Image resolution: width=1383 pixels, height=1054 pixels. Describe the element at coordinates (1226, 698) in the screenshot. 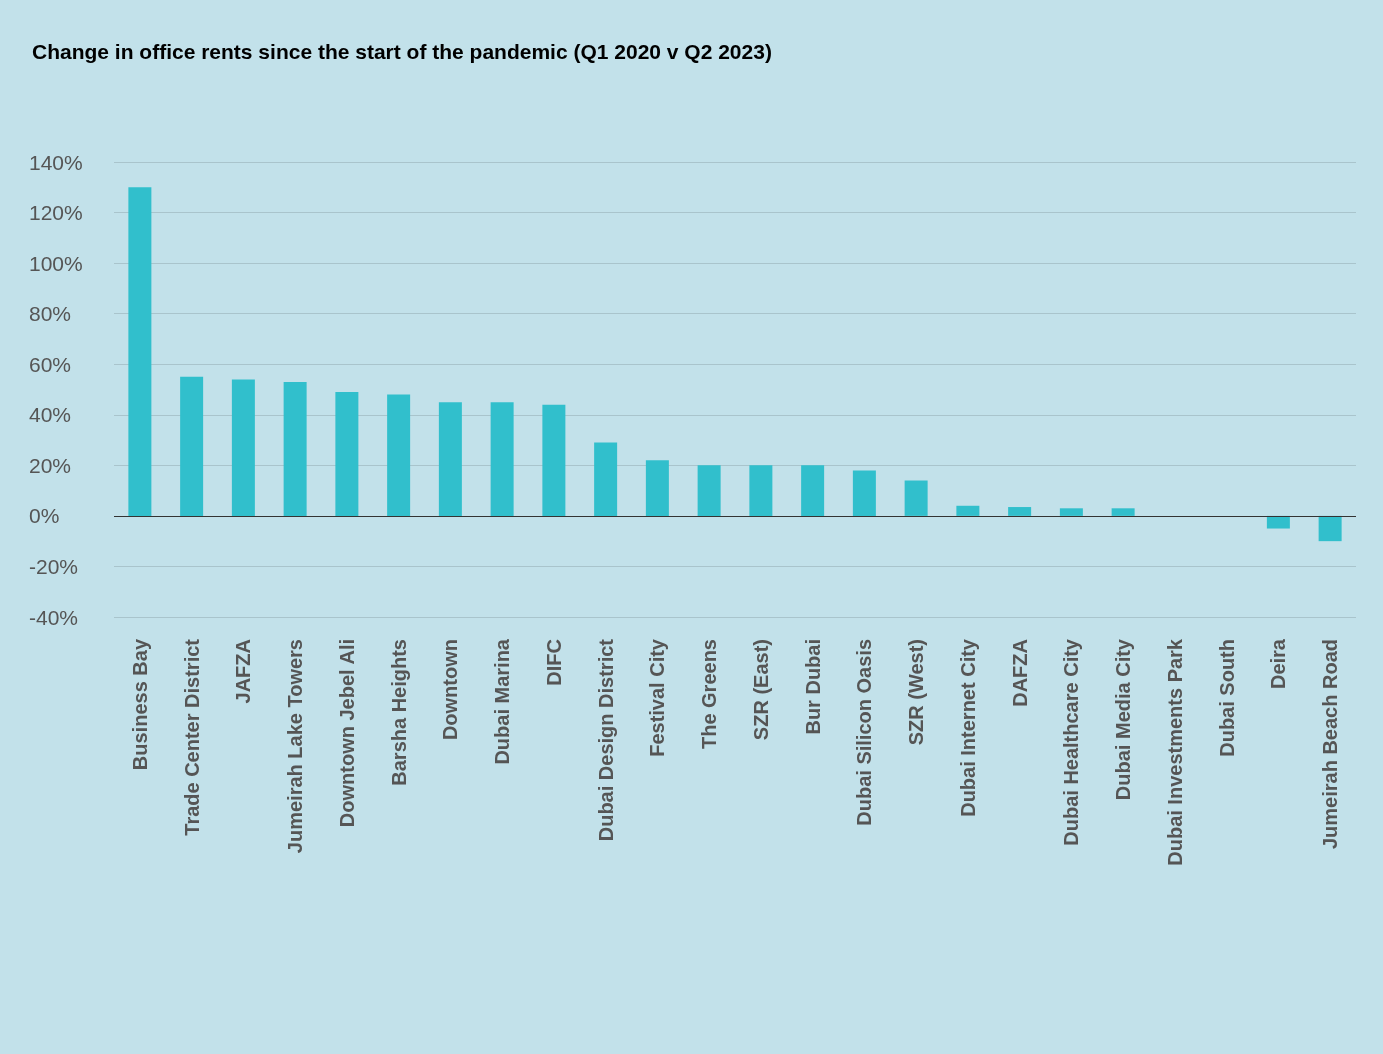

I see `x-tick-label: Dubai South` at that location.